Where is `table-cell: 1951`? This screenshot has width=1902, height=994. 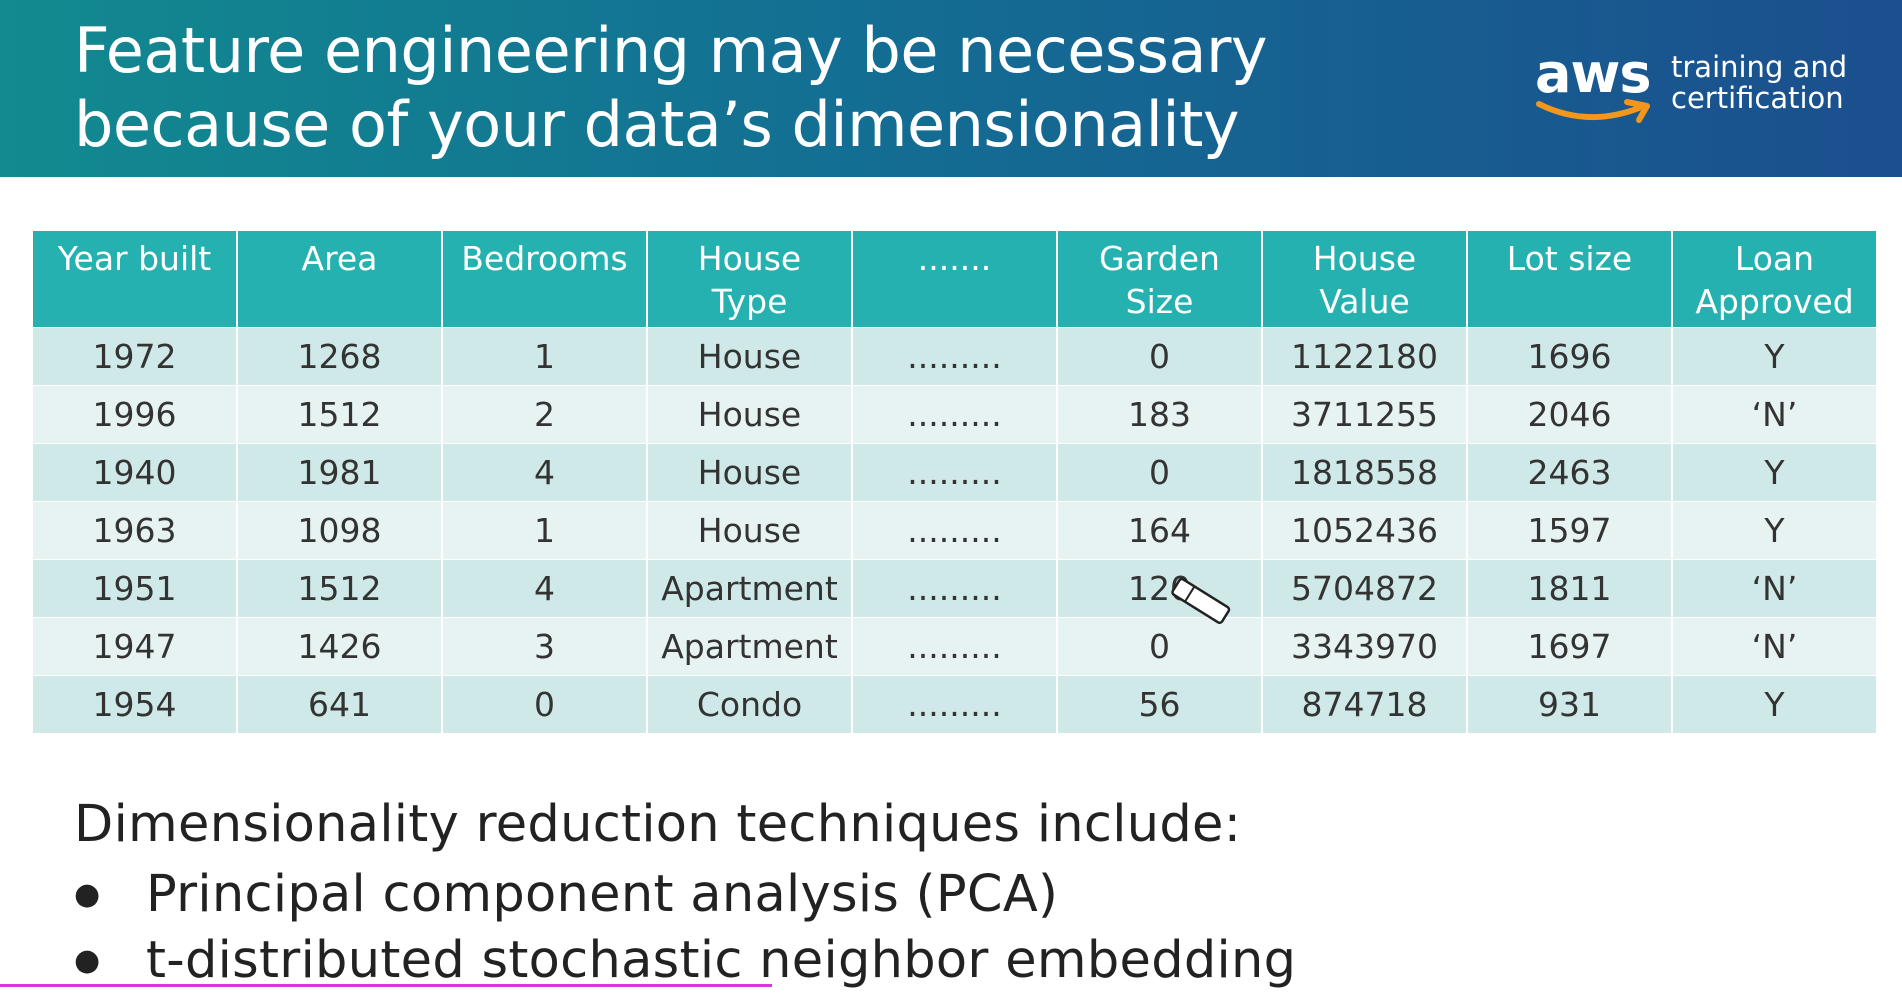
table-cell: 1951 is located at coordinates (135, 588).